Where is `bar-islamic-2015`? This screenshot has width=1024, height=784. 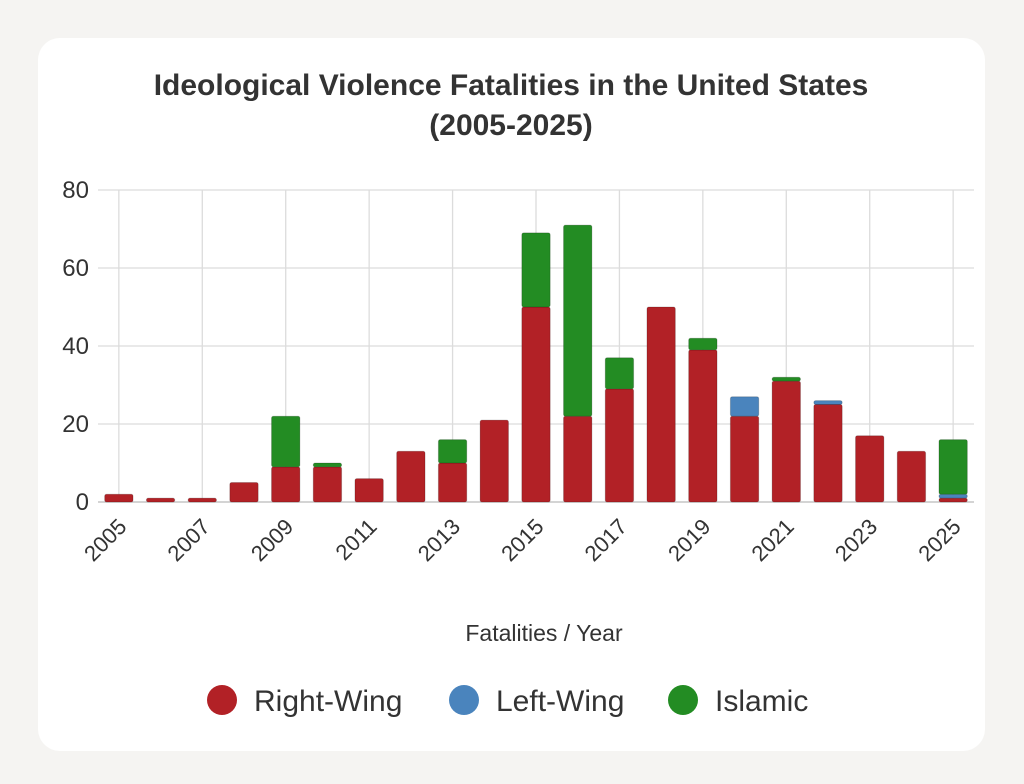 bar-islamic-2015 is located at coordinates (536, 270).